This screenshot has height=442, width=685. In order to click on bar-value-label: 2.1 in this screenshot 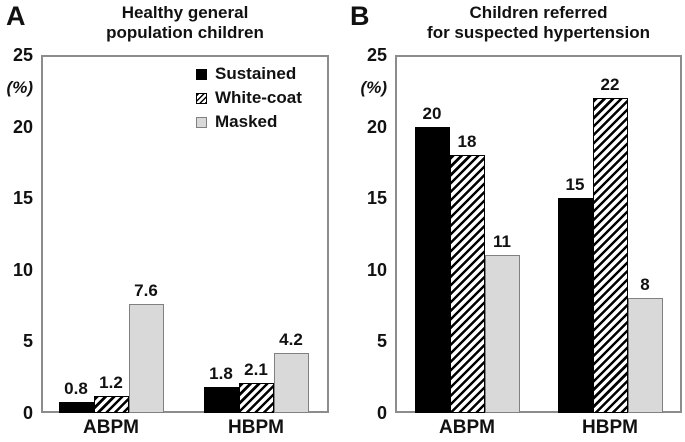, I will do `click(256, 369)`.